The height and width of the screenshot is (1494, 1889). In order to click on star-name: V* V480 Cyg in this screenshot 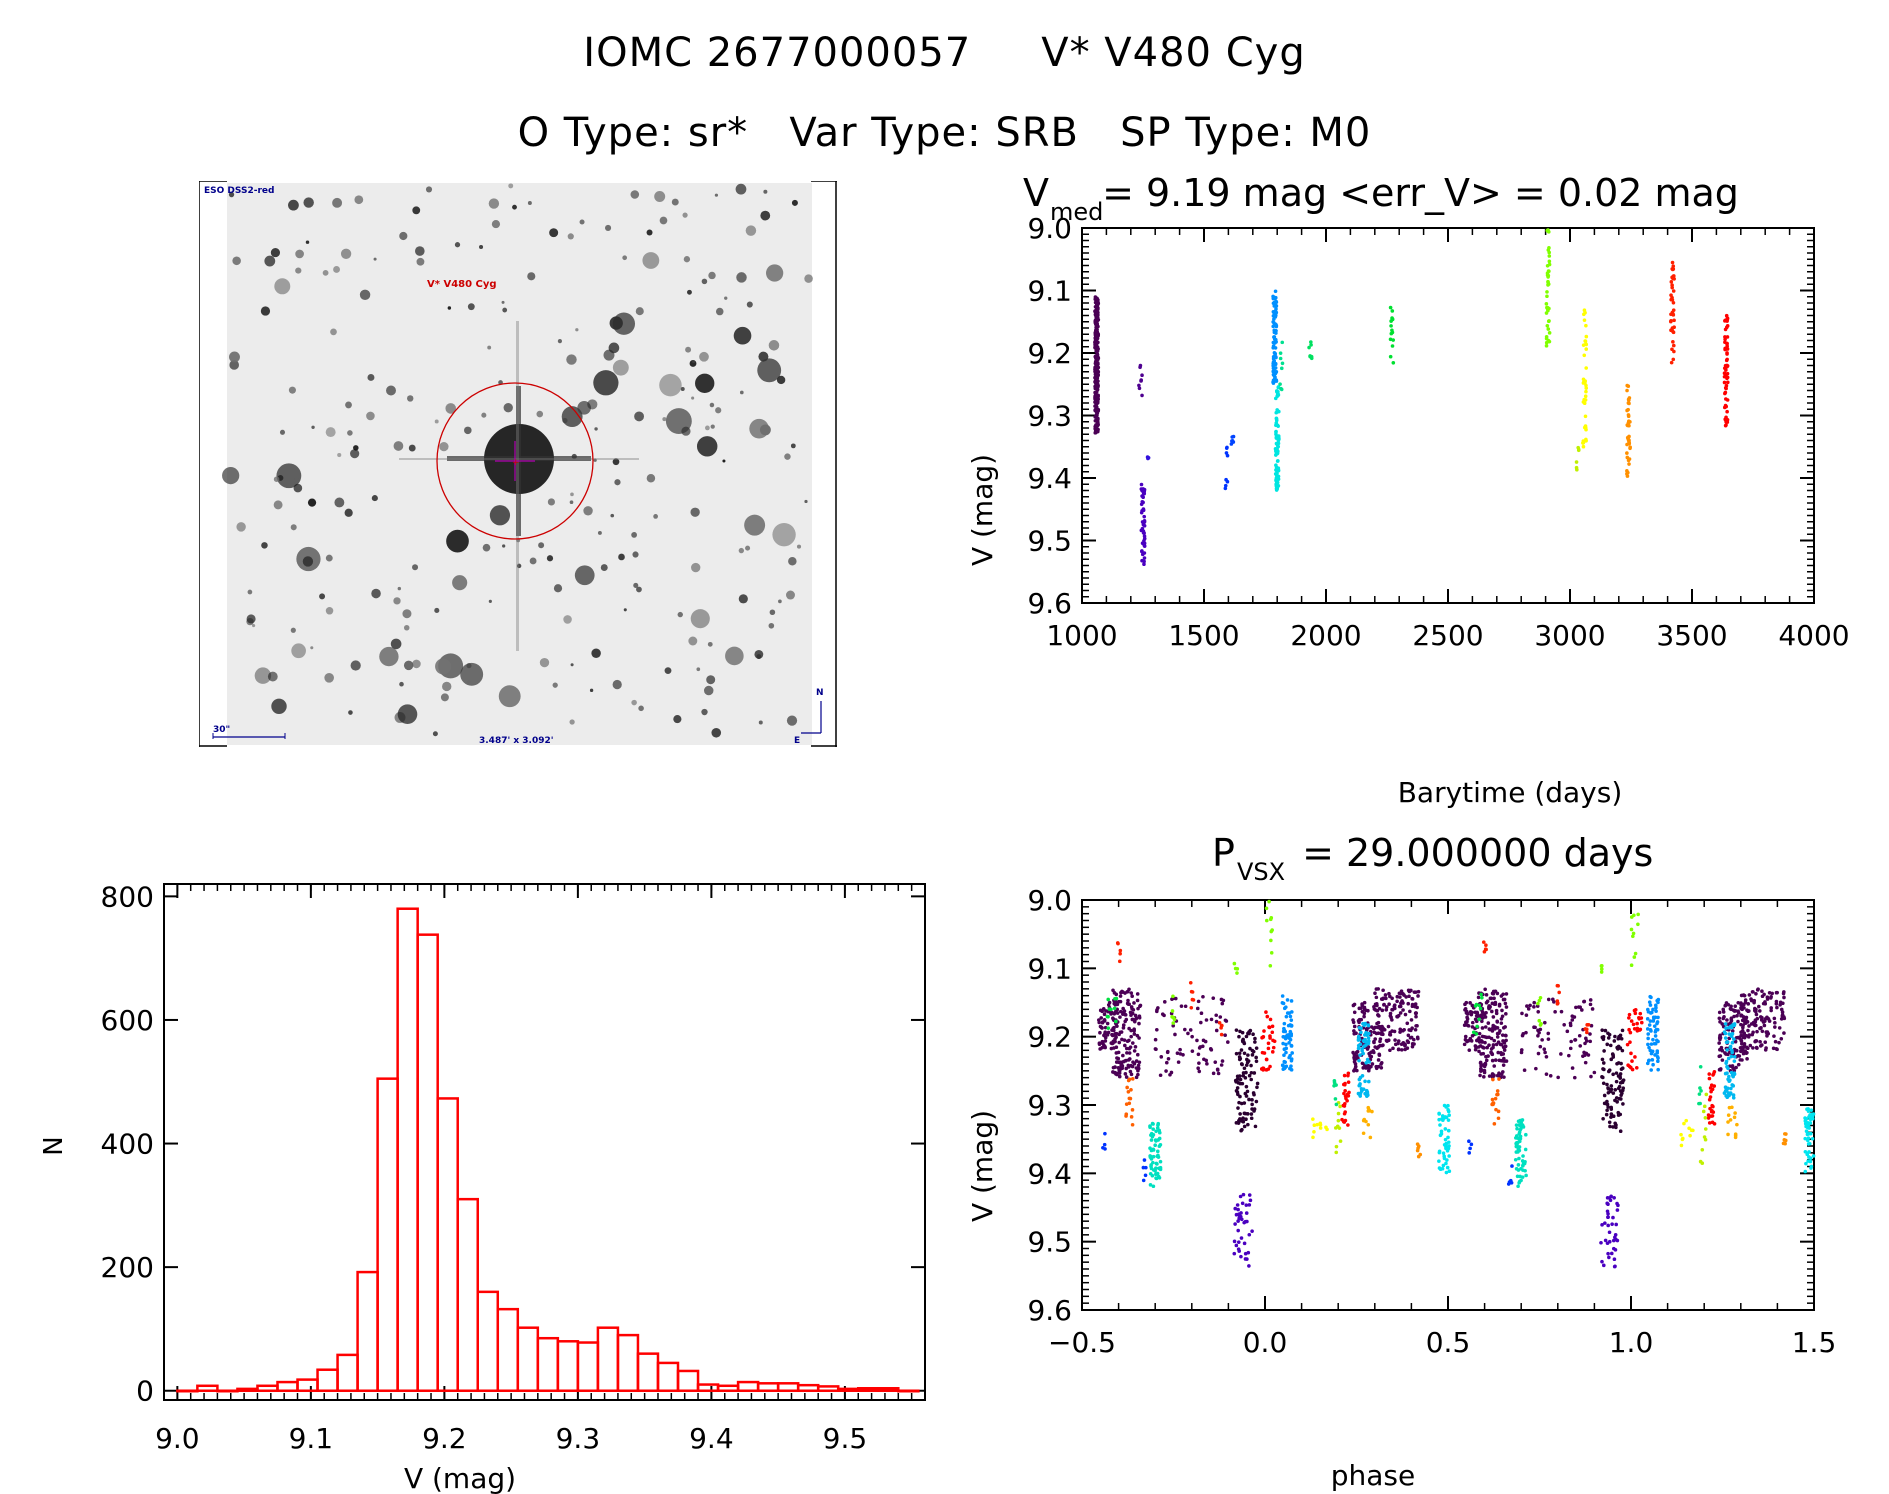, I will do `click(1173, 53)`.